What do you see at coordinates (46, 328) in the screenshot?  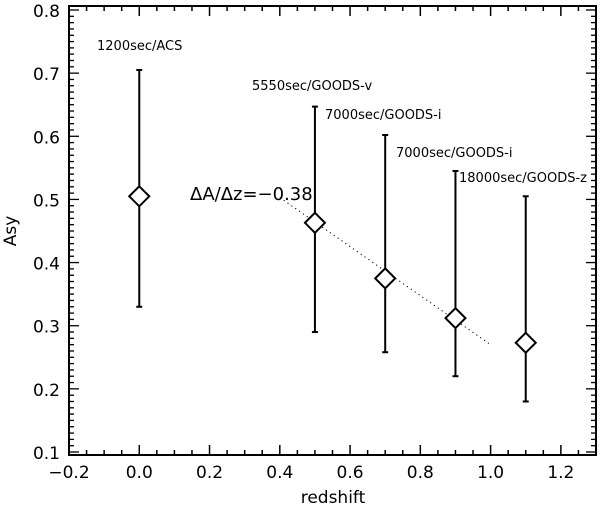 I see `y-tick-label: 0.3` at bounding box center [46, 328].